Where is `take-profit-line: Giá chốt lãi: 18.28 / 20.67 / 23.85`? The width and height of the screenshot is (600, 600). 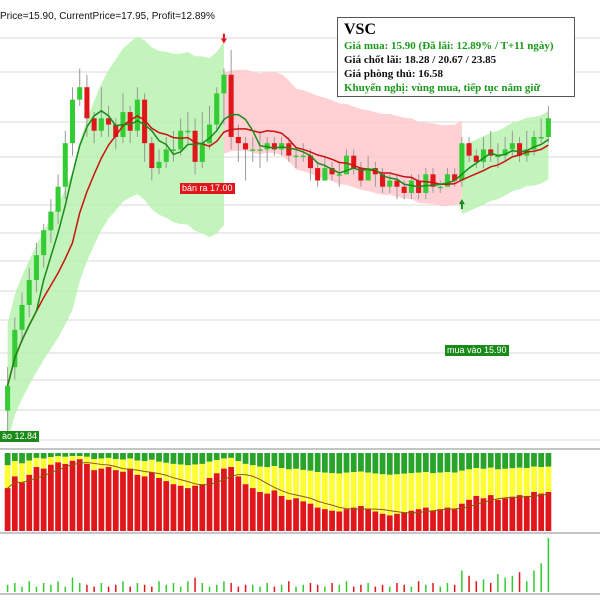 take-profit-line: Giá chốt lãi: 18.28 / 20.67 / 23.85 is located at coordinates (420, 60).